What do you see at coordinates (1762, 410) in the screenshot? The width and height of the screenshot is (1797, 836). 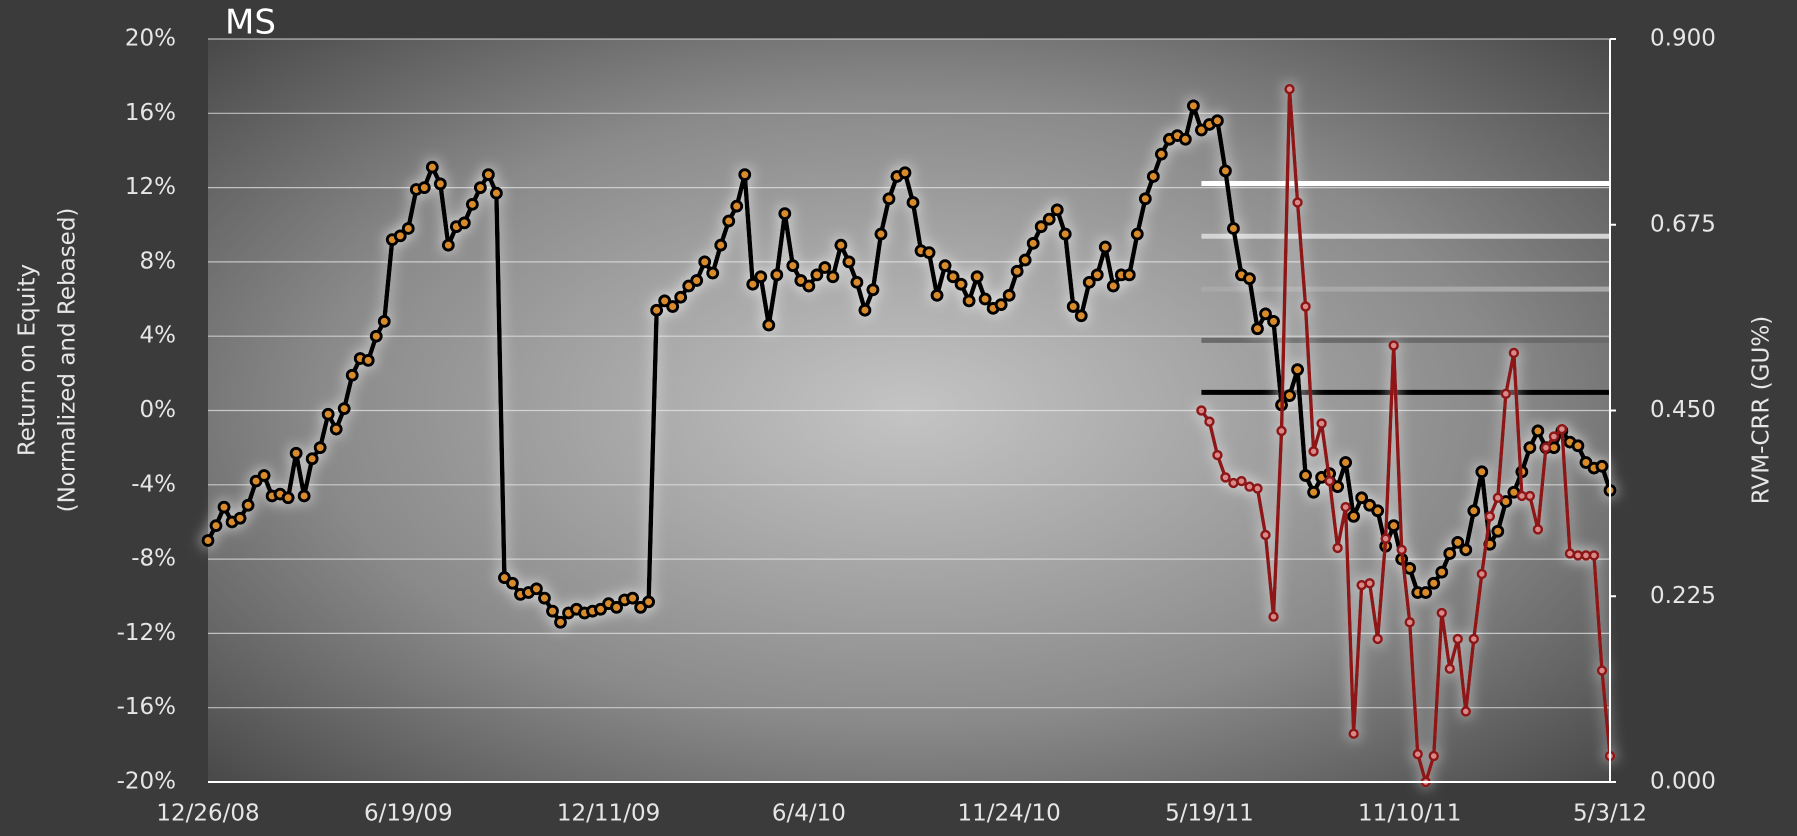 I see `y2-axis-label: RVM-CRR (GU%)` at bounding box center [1762, 410].